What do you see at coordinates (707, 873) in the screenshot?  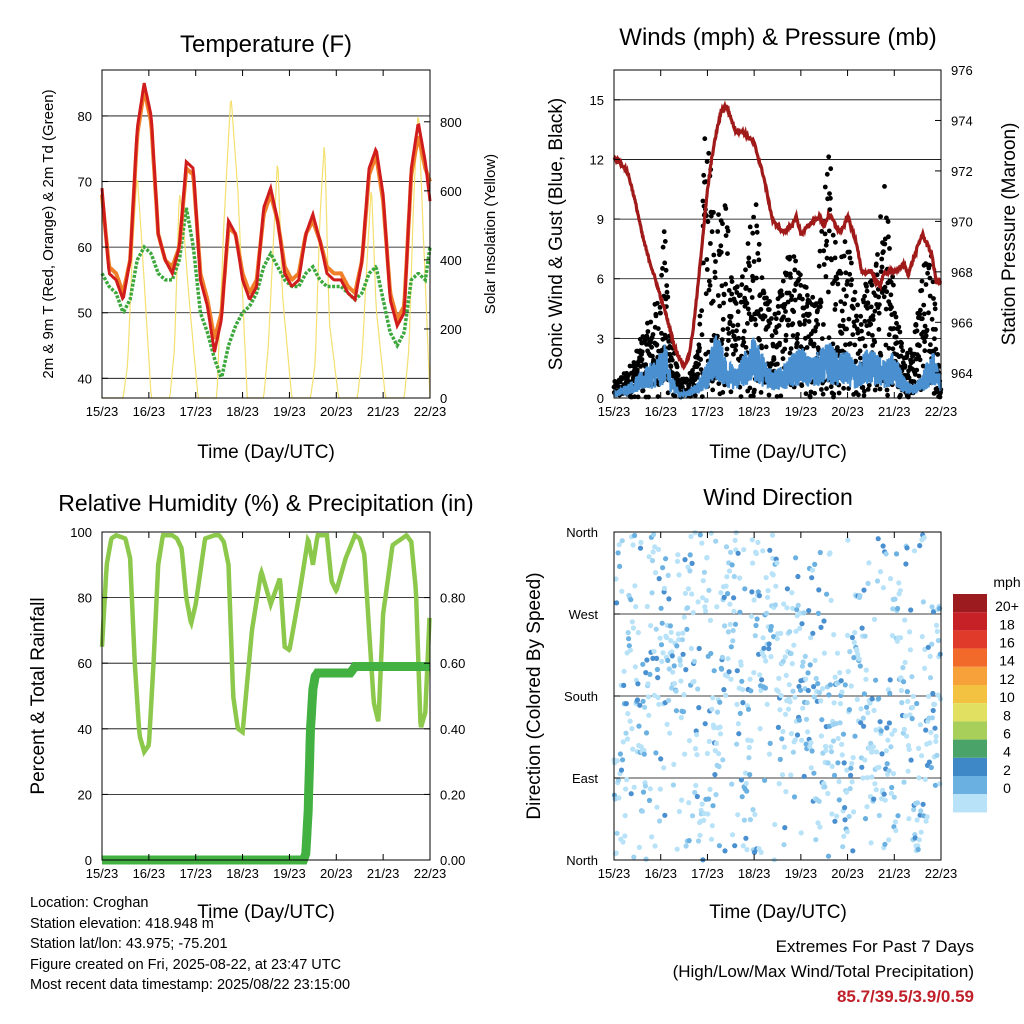 I see `x-tick-label: 17/23` at bounding box center [707, 873].